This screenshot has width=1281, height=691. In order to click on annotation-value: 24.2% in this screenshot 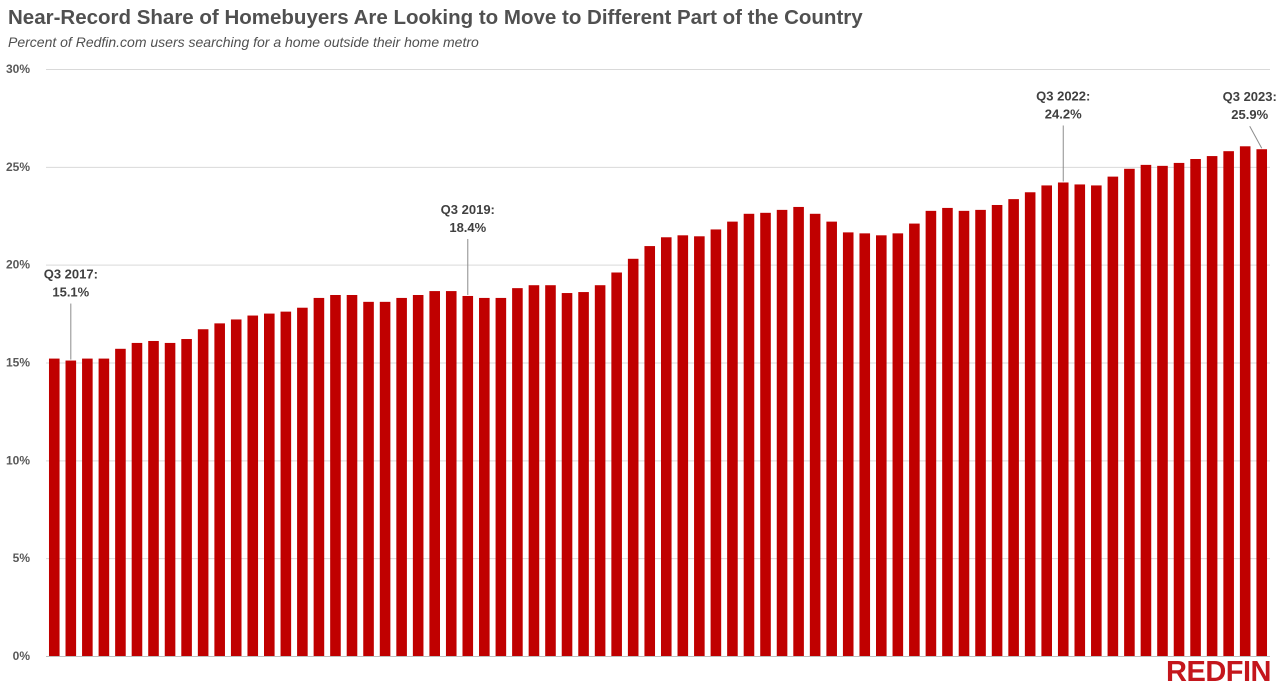, I will do `click(1063, 113)`.